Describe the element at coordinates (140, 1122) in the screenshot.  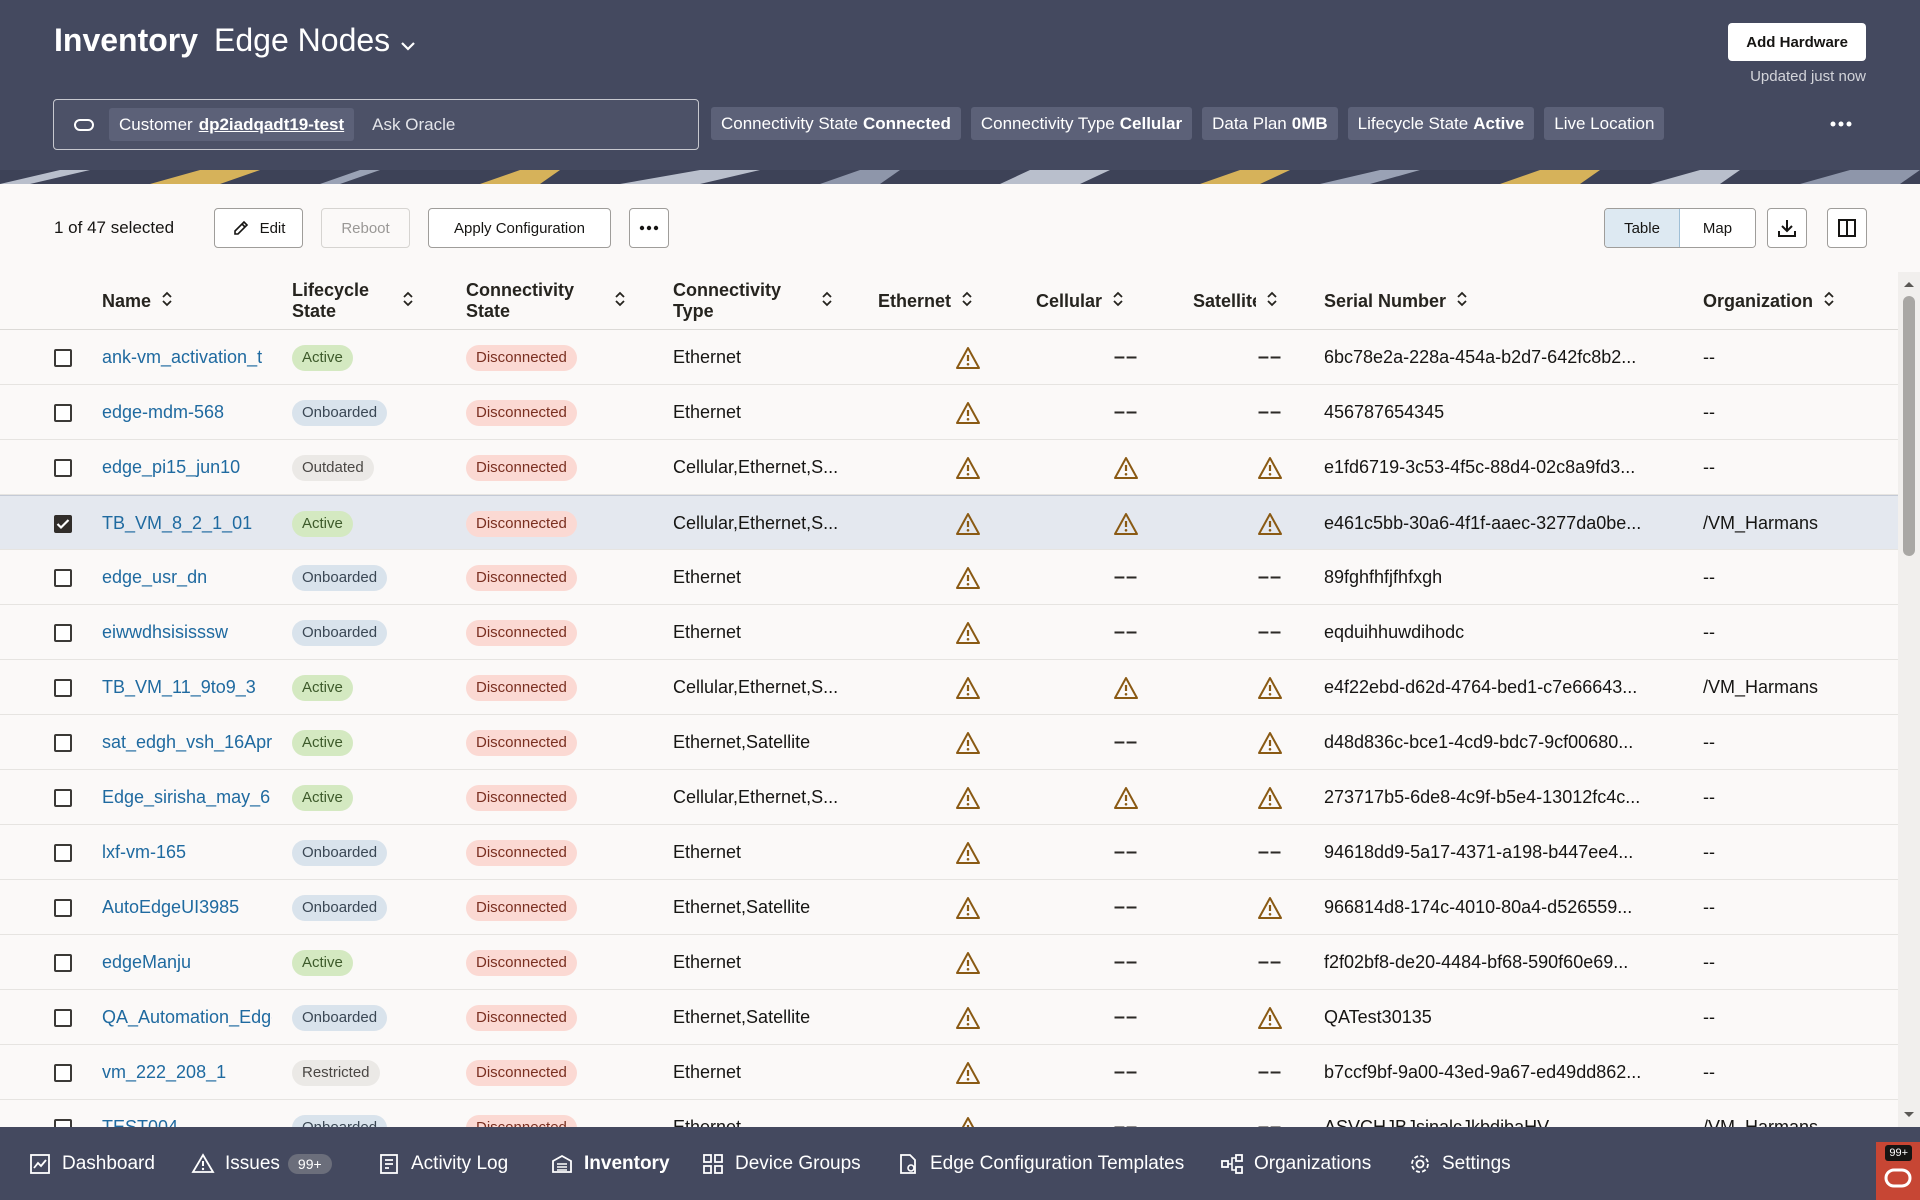
I see `device-name-link: TEST004` at that location.